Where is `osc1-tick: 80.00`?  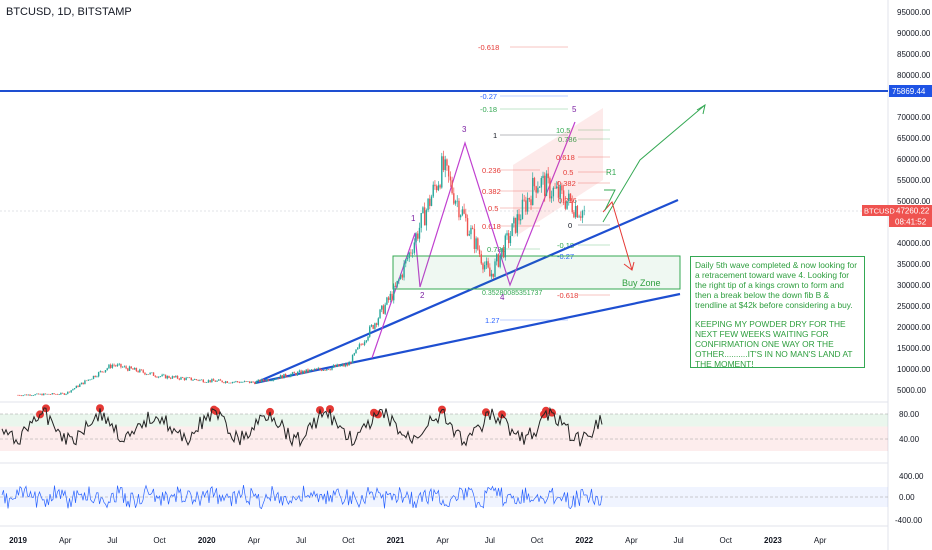 osc1-tick: 80.00 is located at coordinates (909, 414).